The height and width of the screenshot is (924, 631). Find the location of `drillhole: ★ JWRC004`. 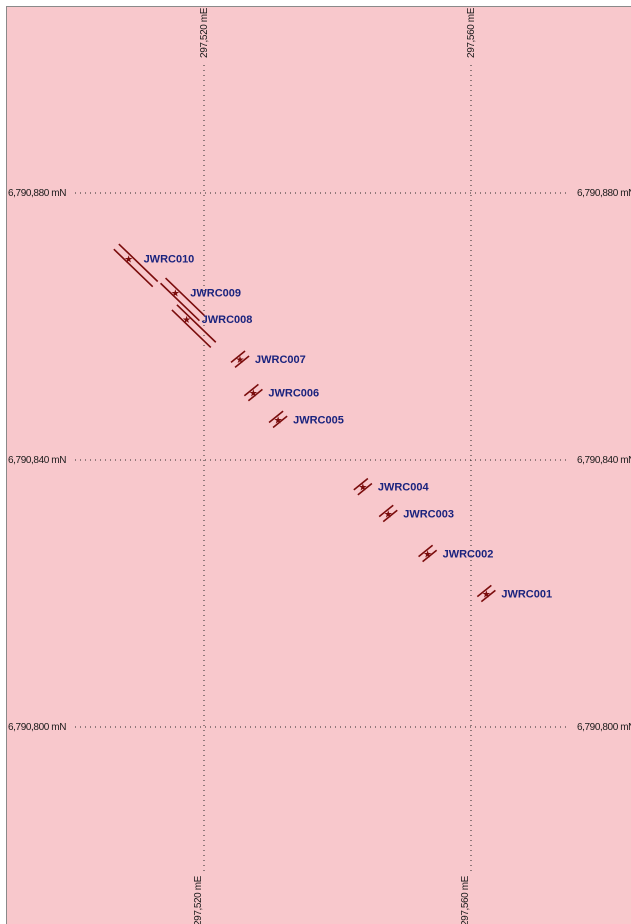

drillhole: ★ JWRC004 is located at coordinates (391, 486).